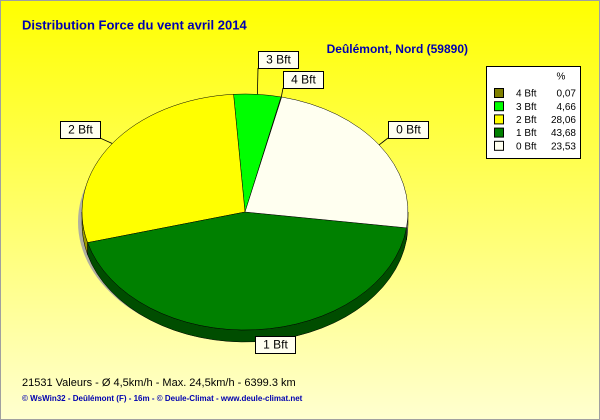 This screenshot has width=600, height=420. What do you see at coordinates (563, 120) in the screenshot?
I see `legend-value: 28,06` at bounding box center [563, 120].